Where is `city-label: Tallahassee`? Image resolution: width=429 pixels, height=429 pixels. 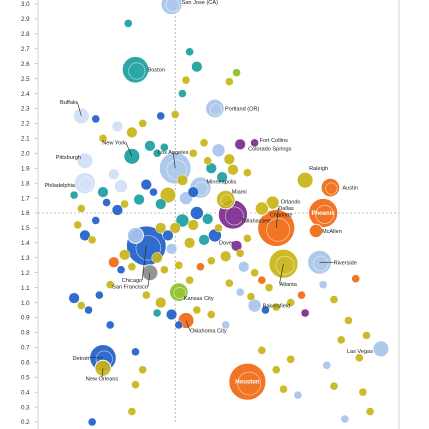 city-label: Tallahassee is located at coordinates (256, 221).